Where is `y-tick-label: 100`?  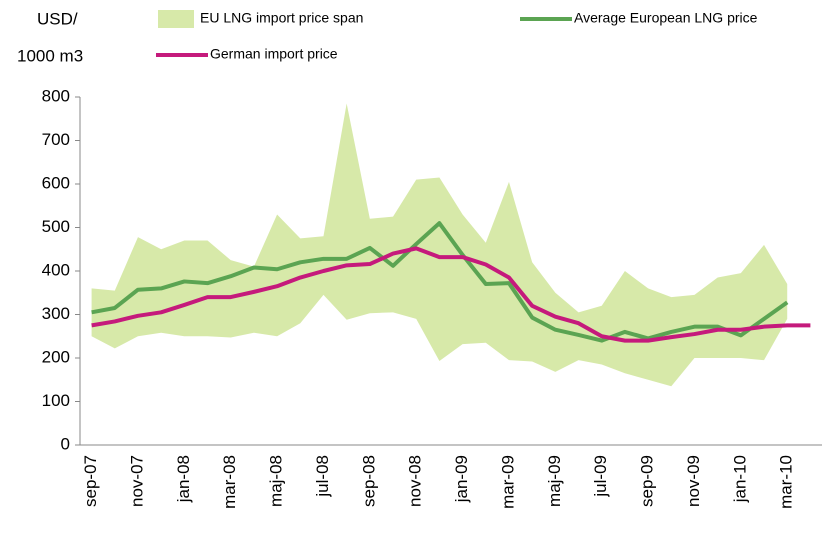 y-tick-label: 100 is located at coordinates (56, 400).